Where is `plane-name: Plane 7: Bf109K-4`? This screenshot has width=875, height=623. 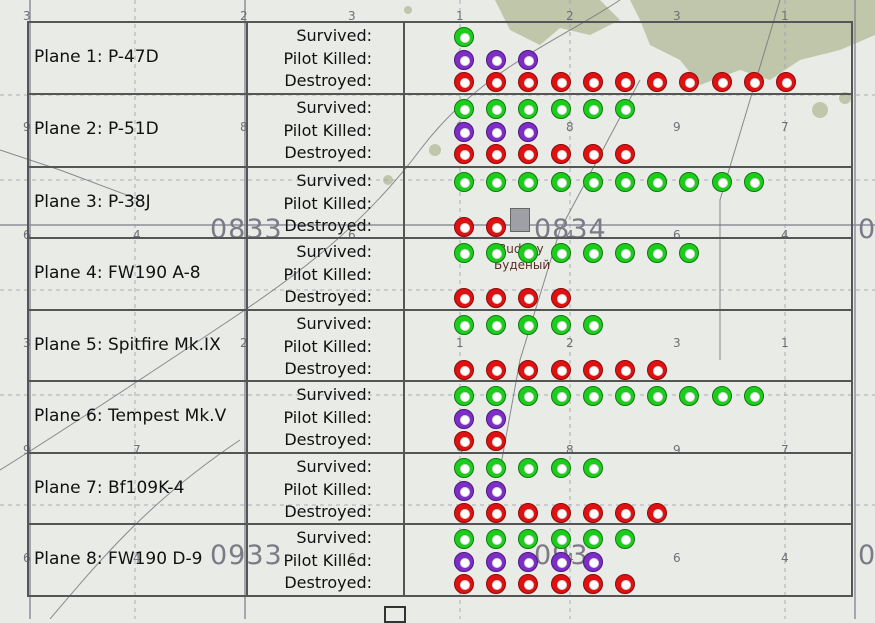 plane-name: Plane 7: Bf109K-4 is located at coordinates (109, 488).